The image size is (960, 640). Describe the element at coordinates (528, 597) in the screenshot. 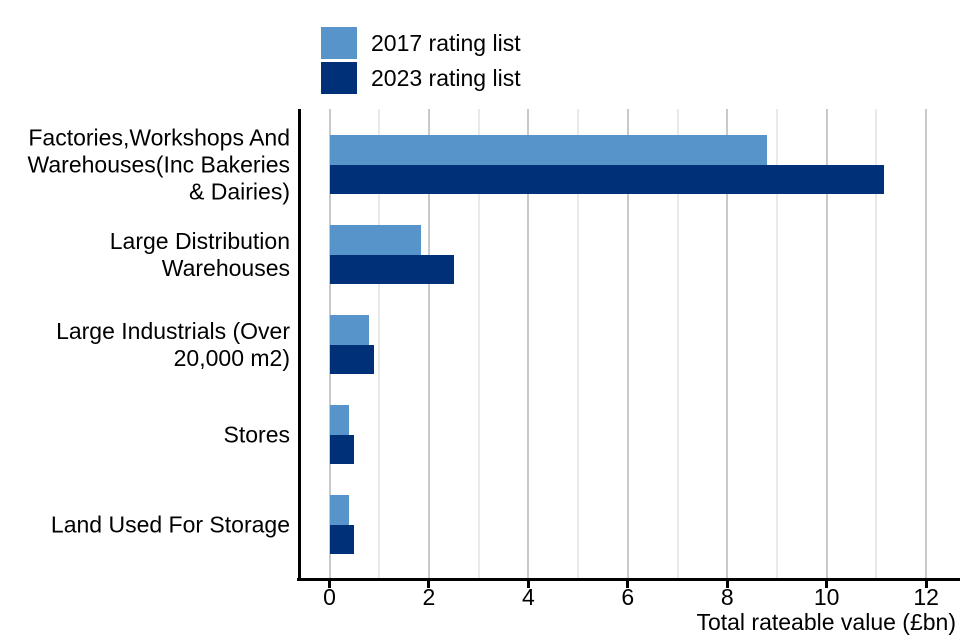

I see `x-tick-label: 4` at that location.